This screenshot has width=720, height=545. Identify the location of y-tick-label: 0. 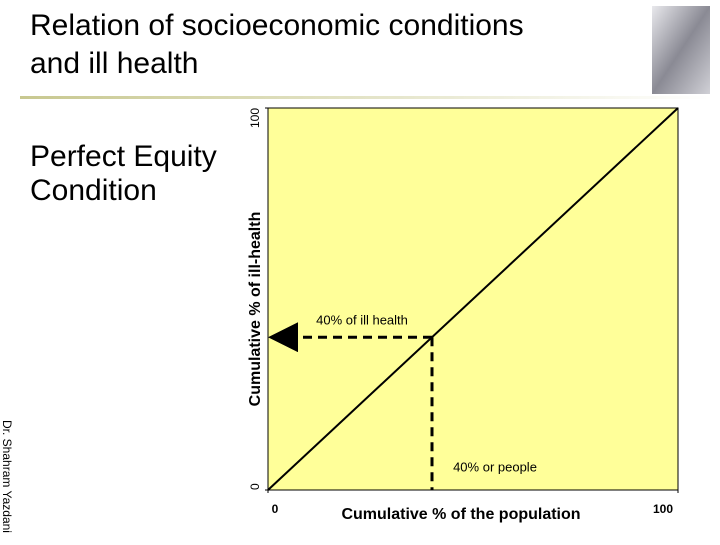
(255, 486).